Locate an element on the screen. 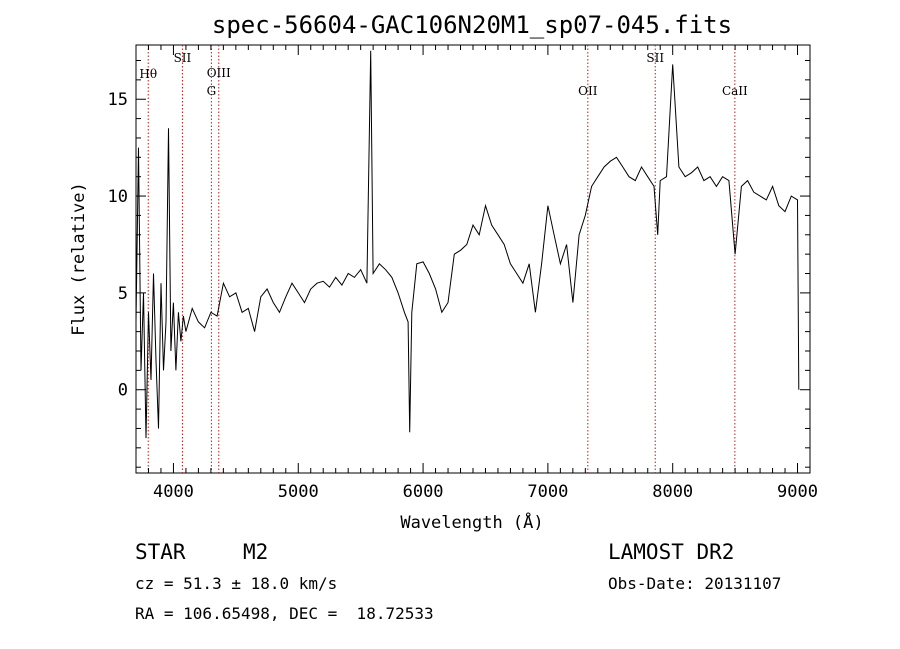 This screenshot has height=649, width=900. x-tick-label: 7000 is located at coordinates (547, 492).